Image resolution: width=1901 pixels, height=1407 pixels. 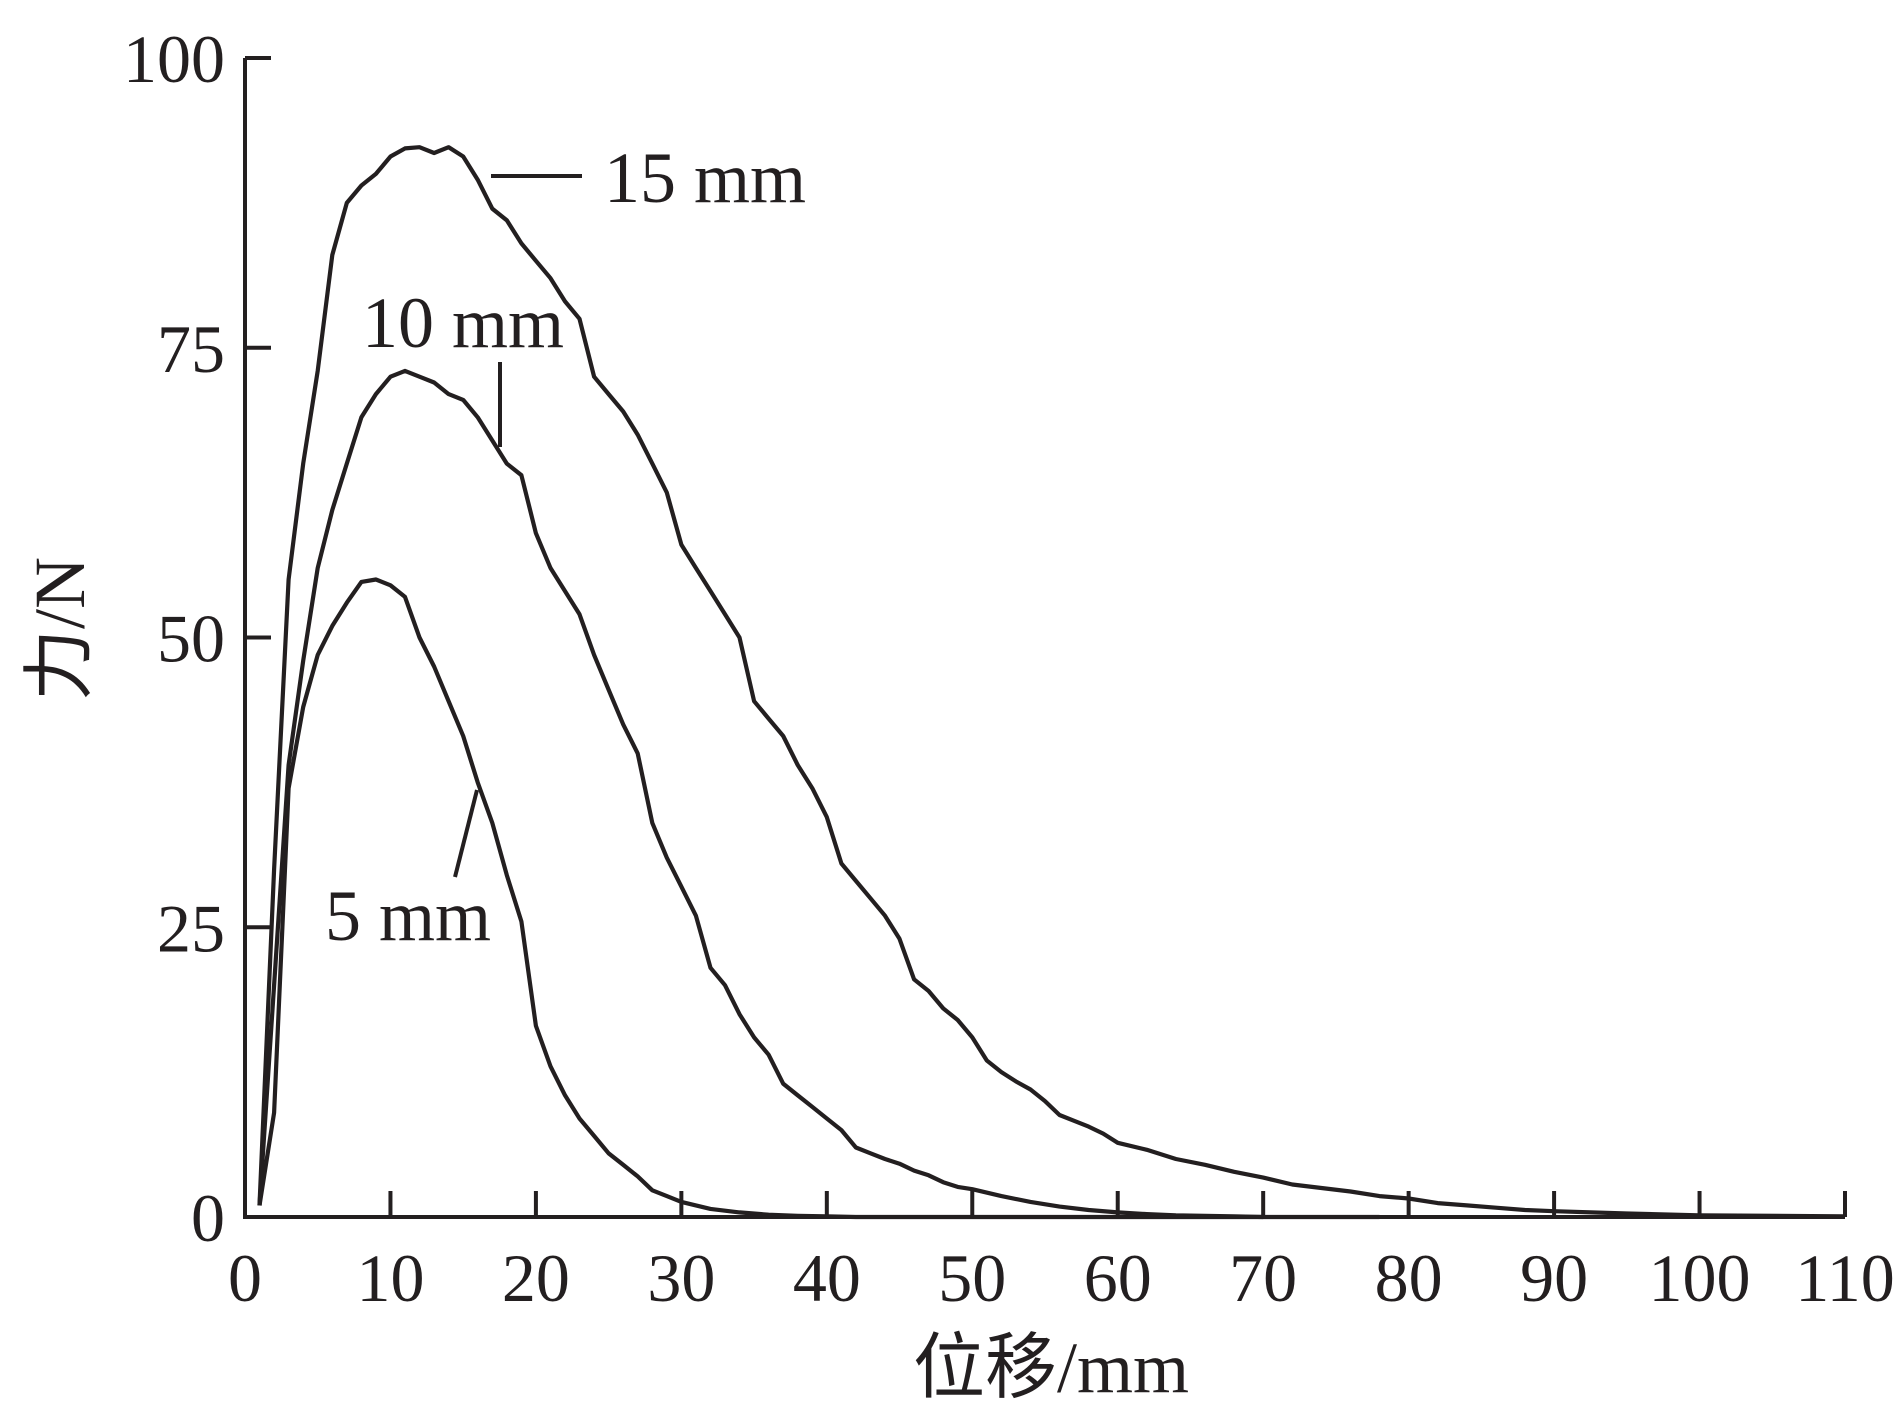 What do you see at coordinates (972, 1278) in the screenshot?
I see `x-tick-label: 50` at bounding box center [972, 1278].